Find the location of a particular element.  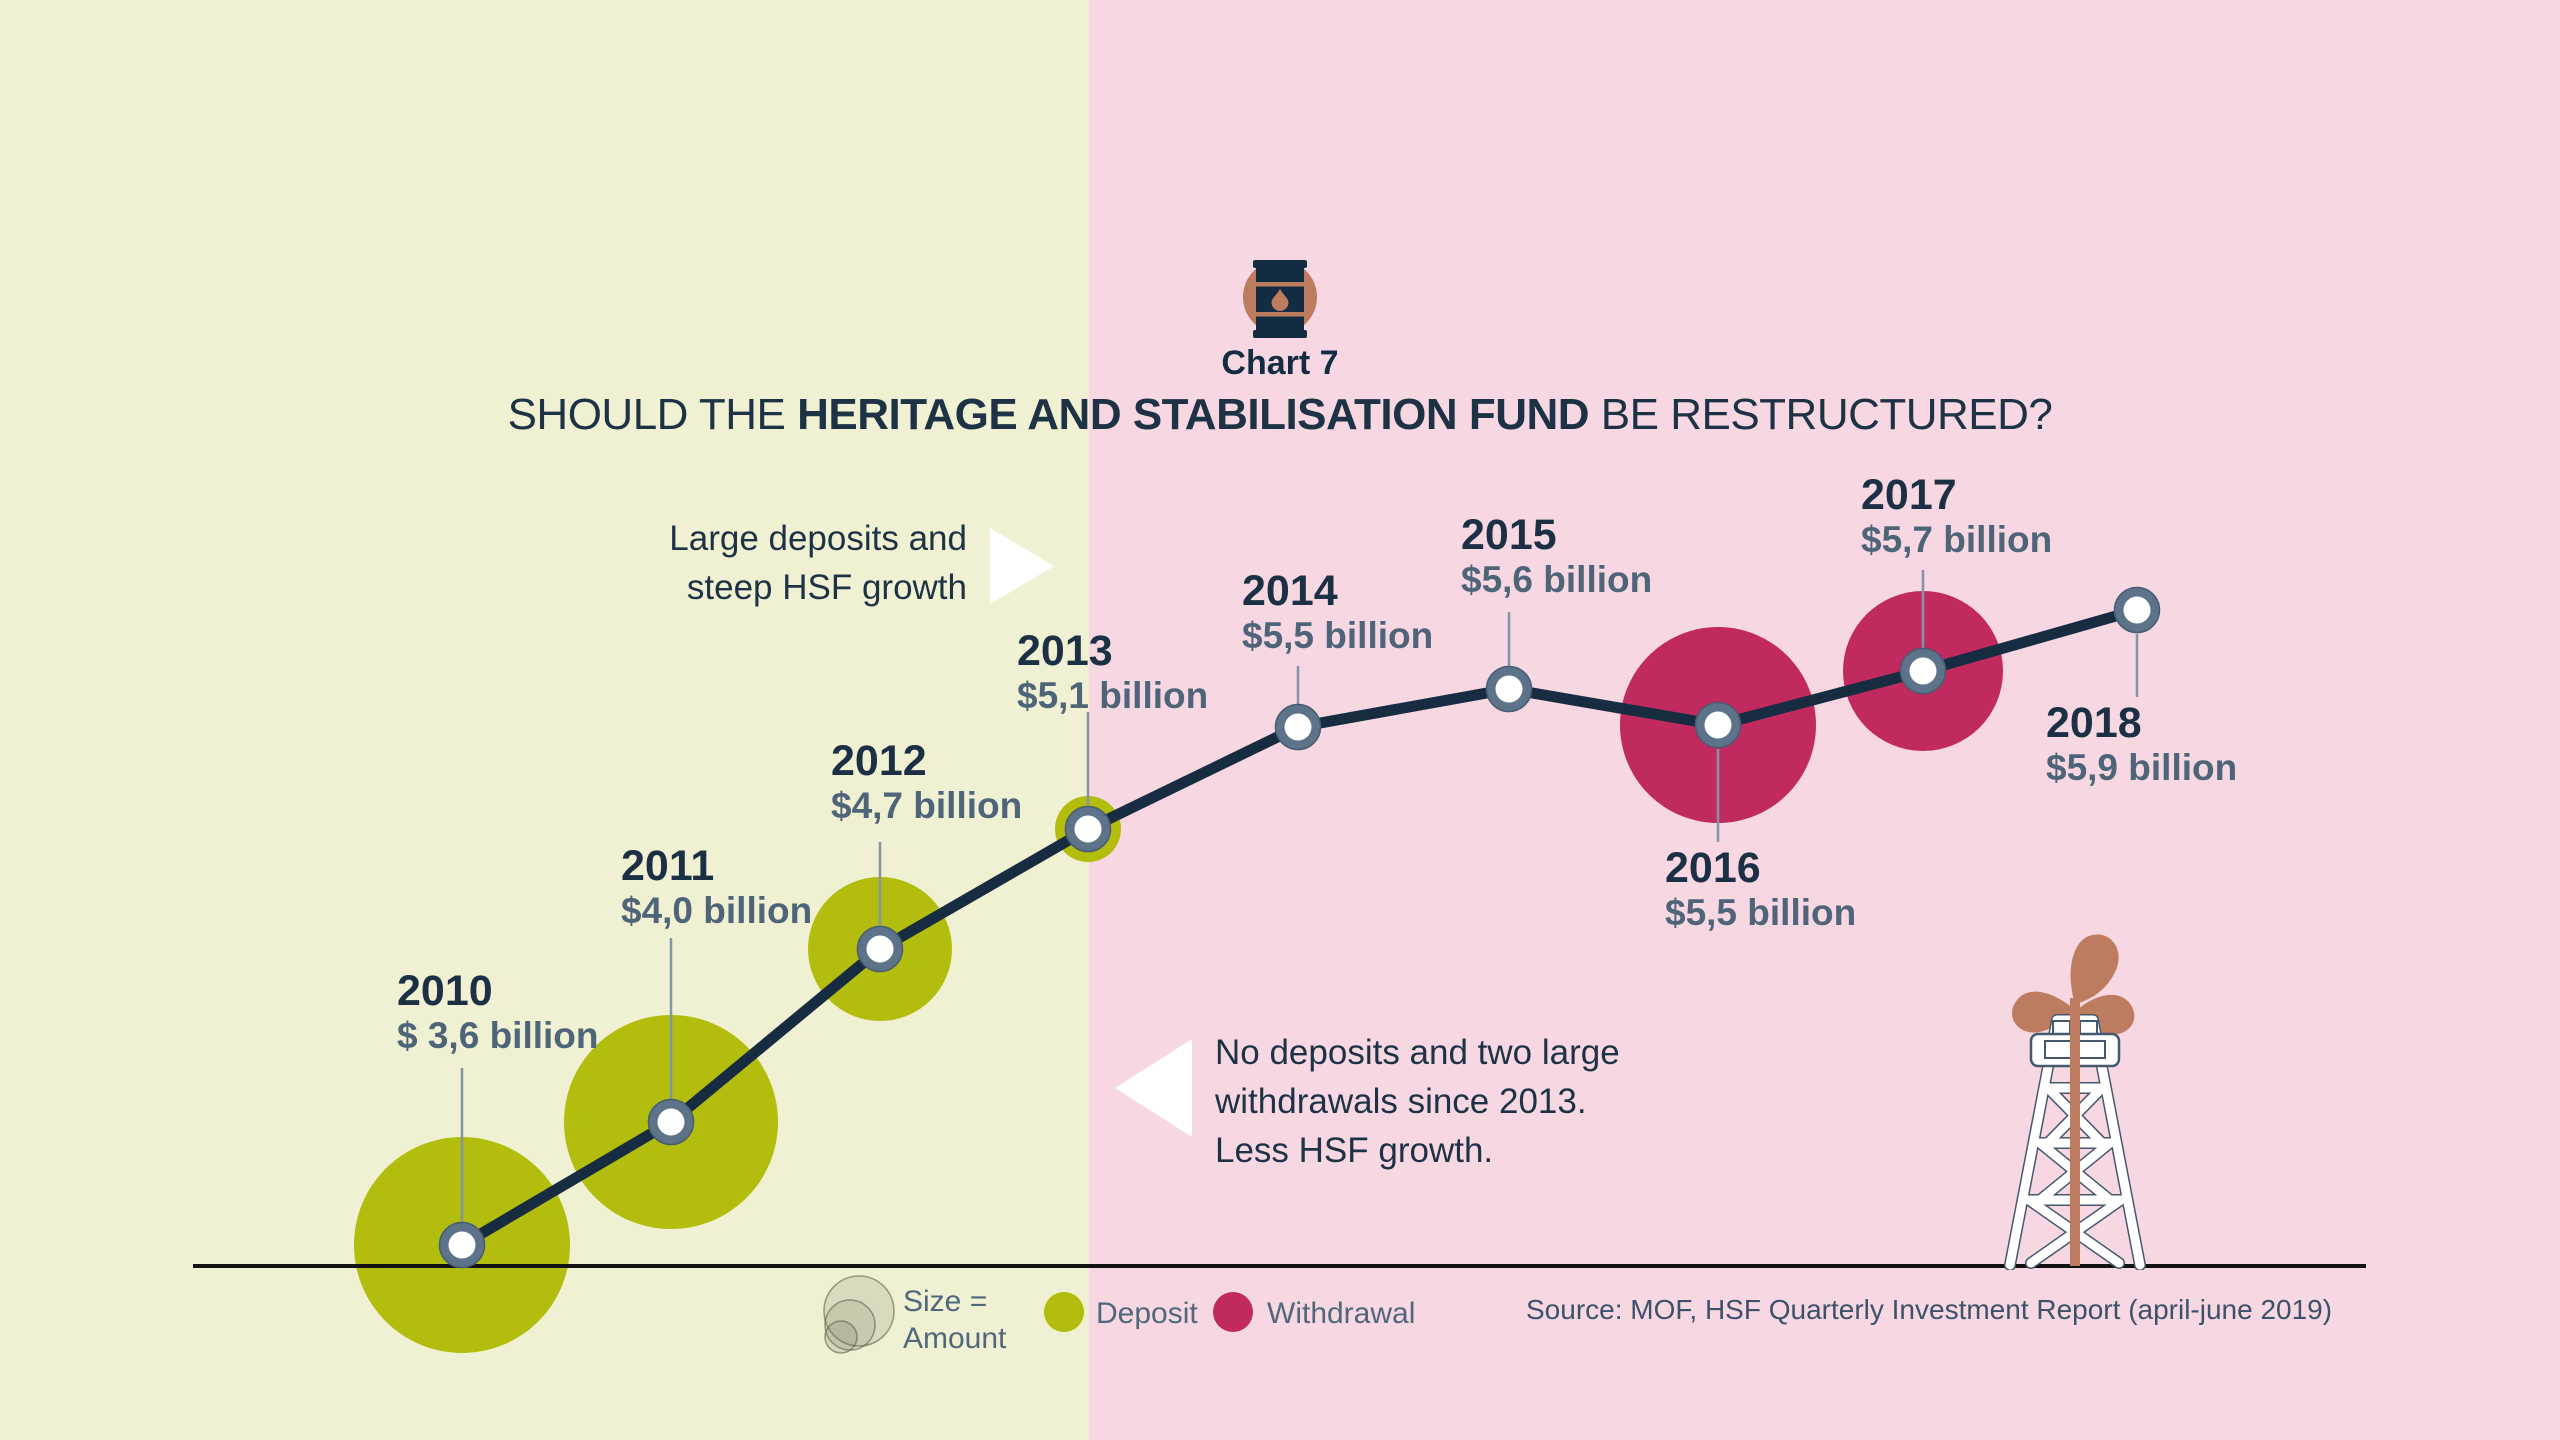

year-label: 2010 is located at coordinates (445, 991).